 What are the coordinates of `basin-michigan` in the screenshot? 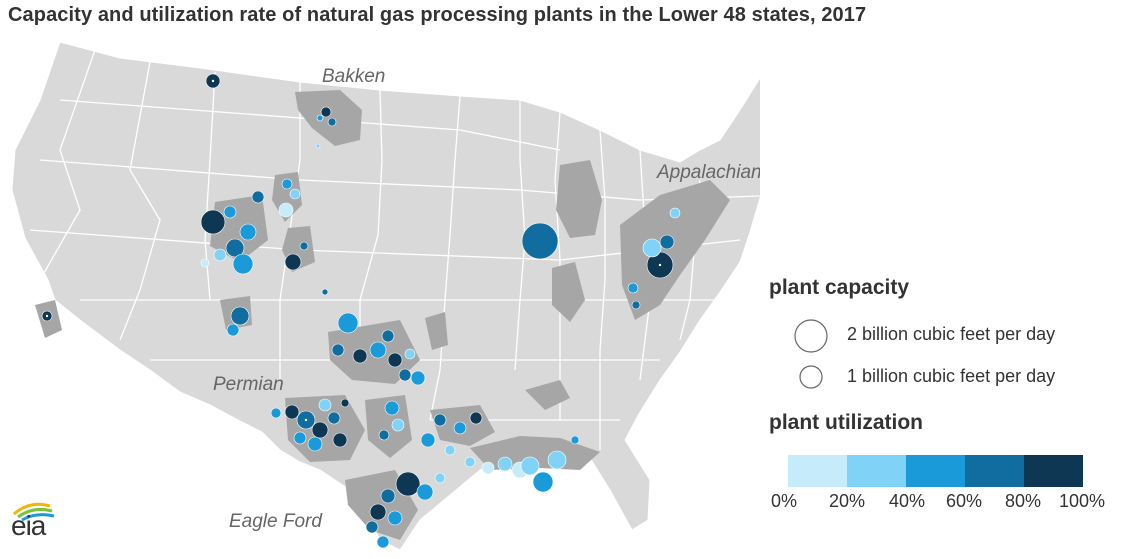 It's located at (579, 199).